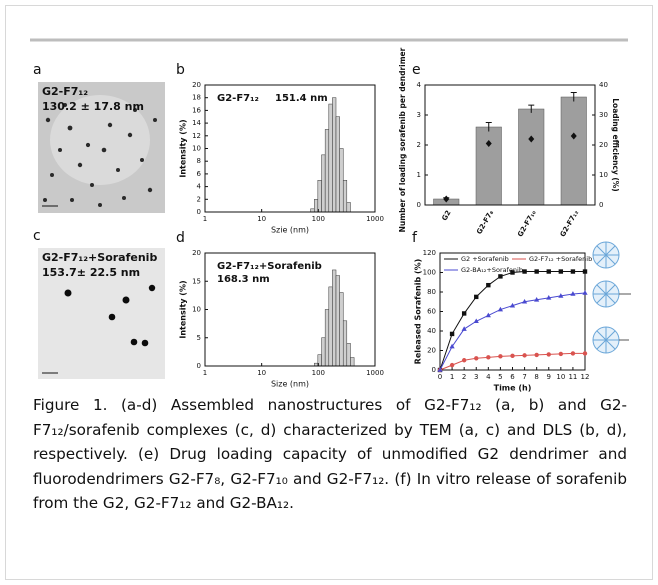 This screenshot has height=585, width=658. I want to click on y-axis-label: Released Sorafenib (%), so click(418, 312).